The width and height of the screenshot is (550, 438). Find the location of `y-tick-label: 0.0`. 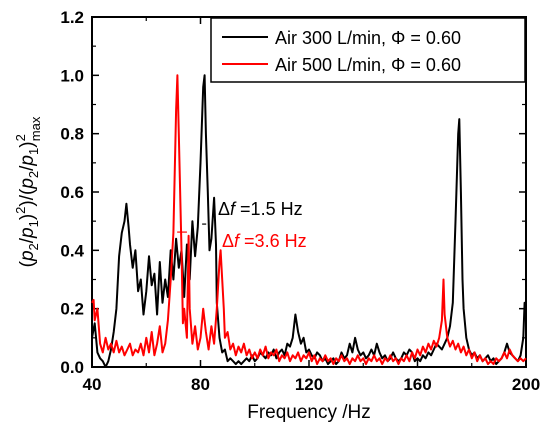

y-tick-label: 0.0 is located at coordinates (72, 367).